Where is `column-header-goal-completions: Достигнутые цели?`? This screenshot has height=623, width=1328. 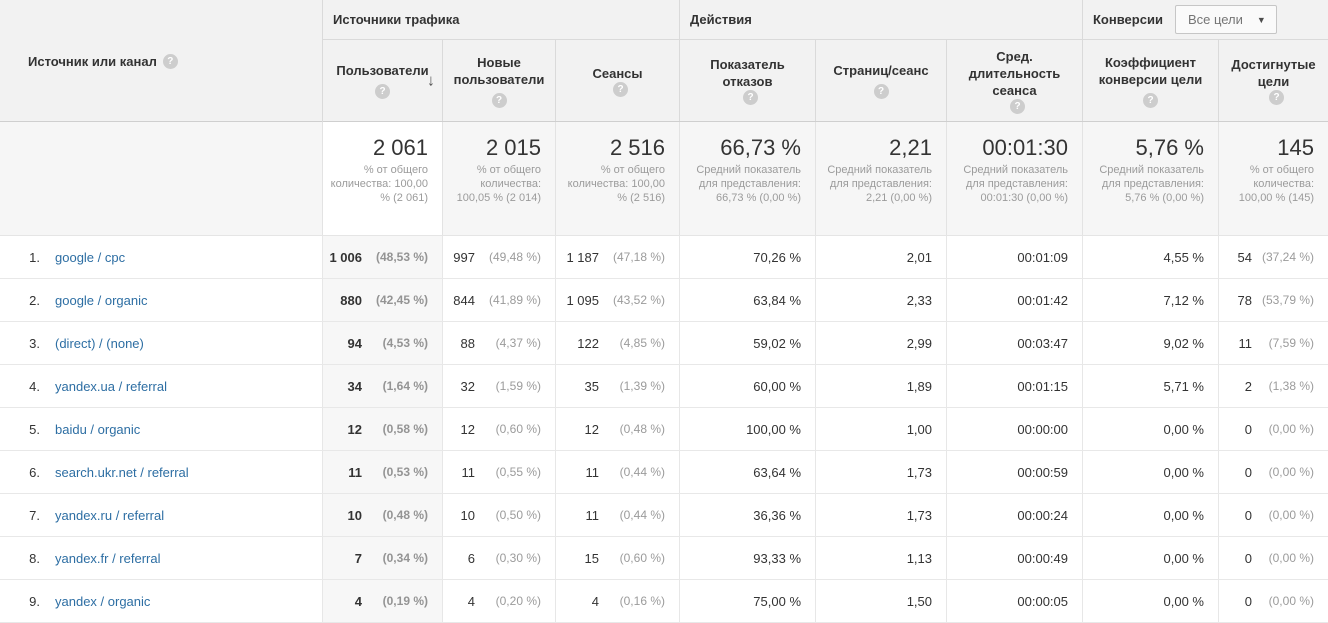
column-header-goal-completions: Достигнутые цели? is located at coordinates (1273, 81).